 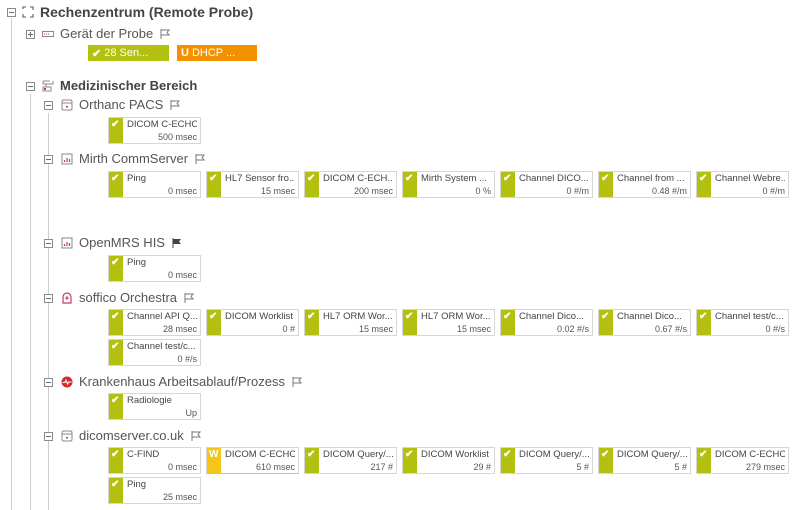 What do you see at coordinates (214, 454) in the screenshot?
I see `warning-icon: W` at bounding box center [214, 454].